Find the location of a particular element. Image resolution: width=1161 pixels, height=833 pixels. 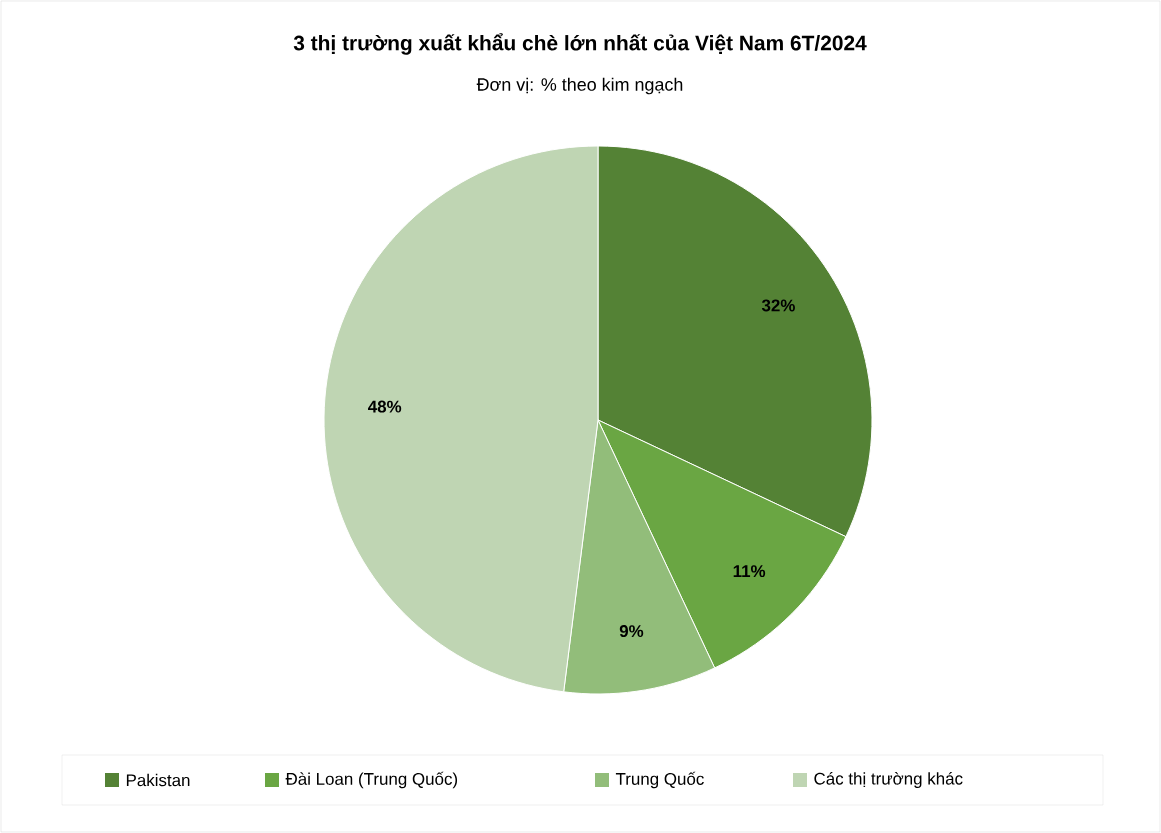

chart-subtitle: Đơn vị: % theo kim ngạch is located at coordinates (579, 86).